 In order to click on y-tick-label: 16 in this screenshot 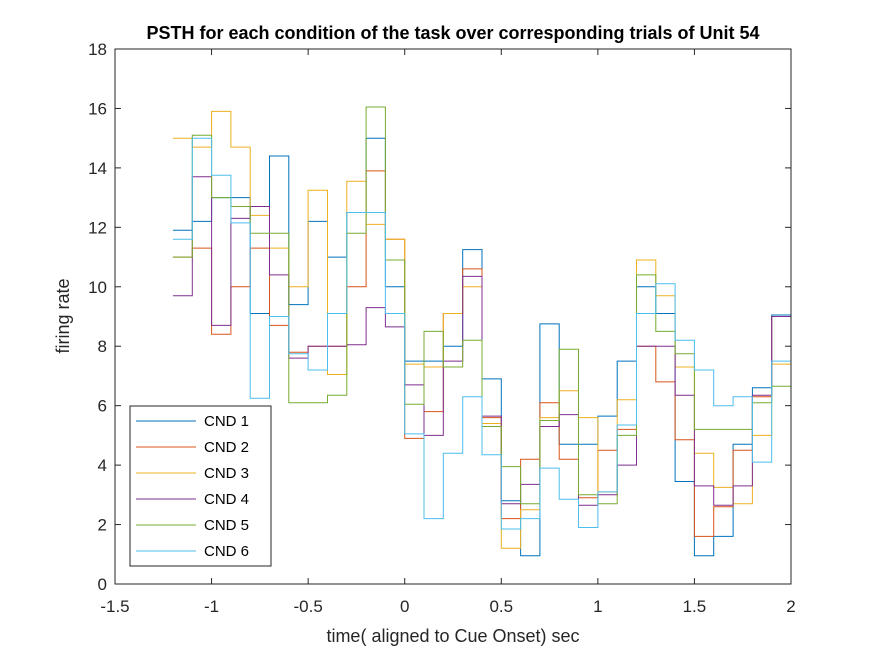, I will do `click(97, 108)`.